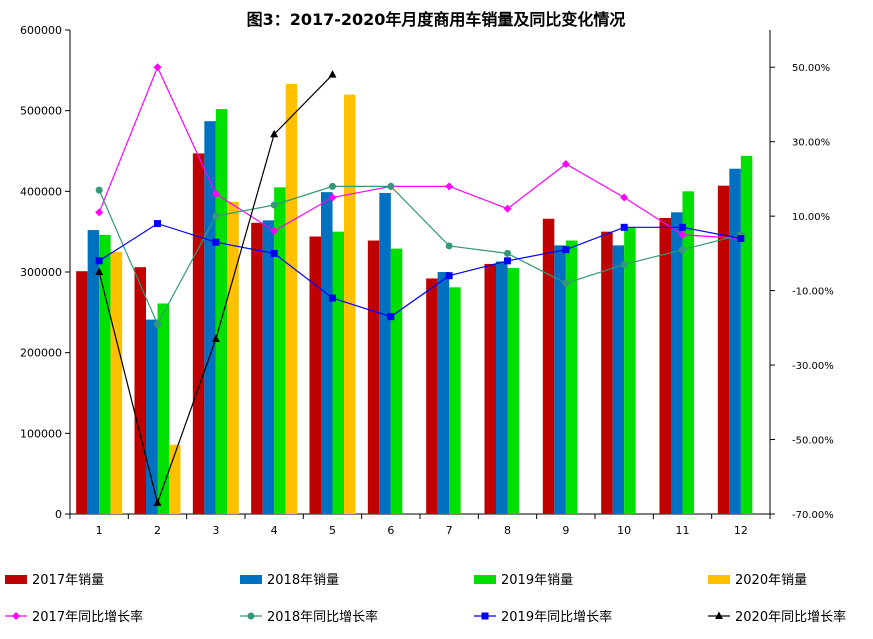 The width and height of the screenshot is (873, 639). What do you see at coordinates (813, 366) in the screenshot?
I see `y-right-tick-label: -30.00%` at bounding box center [813, 366].